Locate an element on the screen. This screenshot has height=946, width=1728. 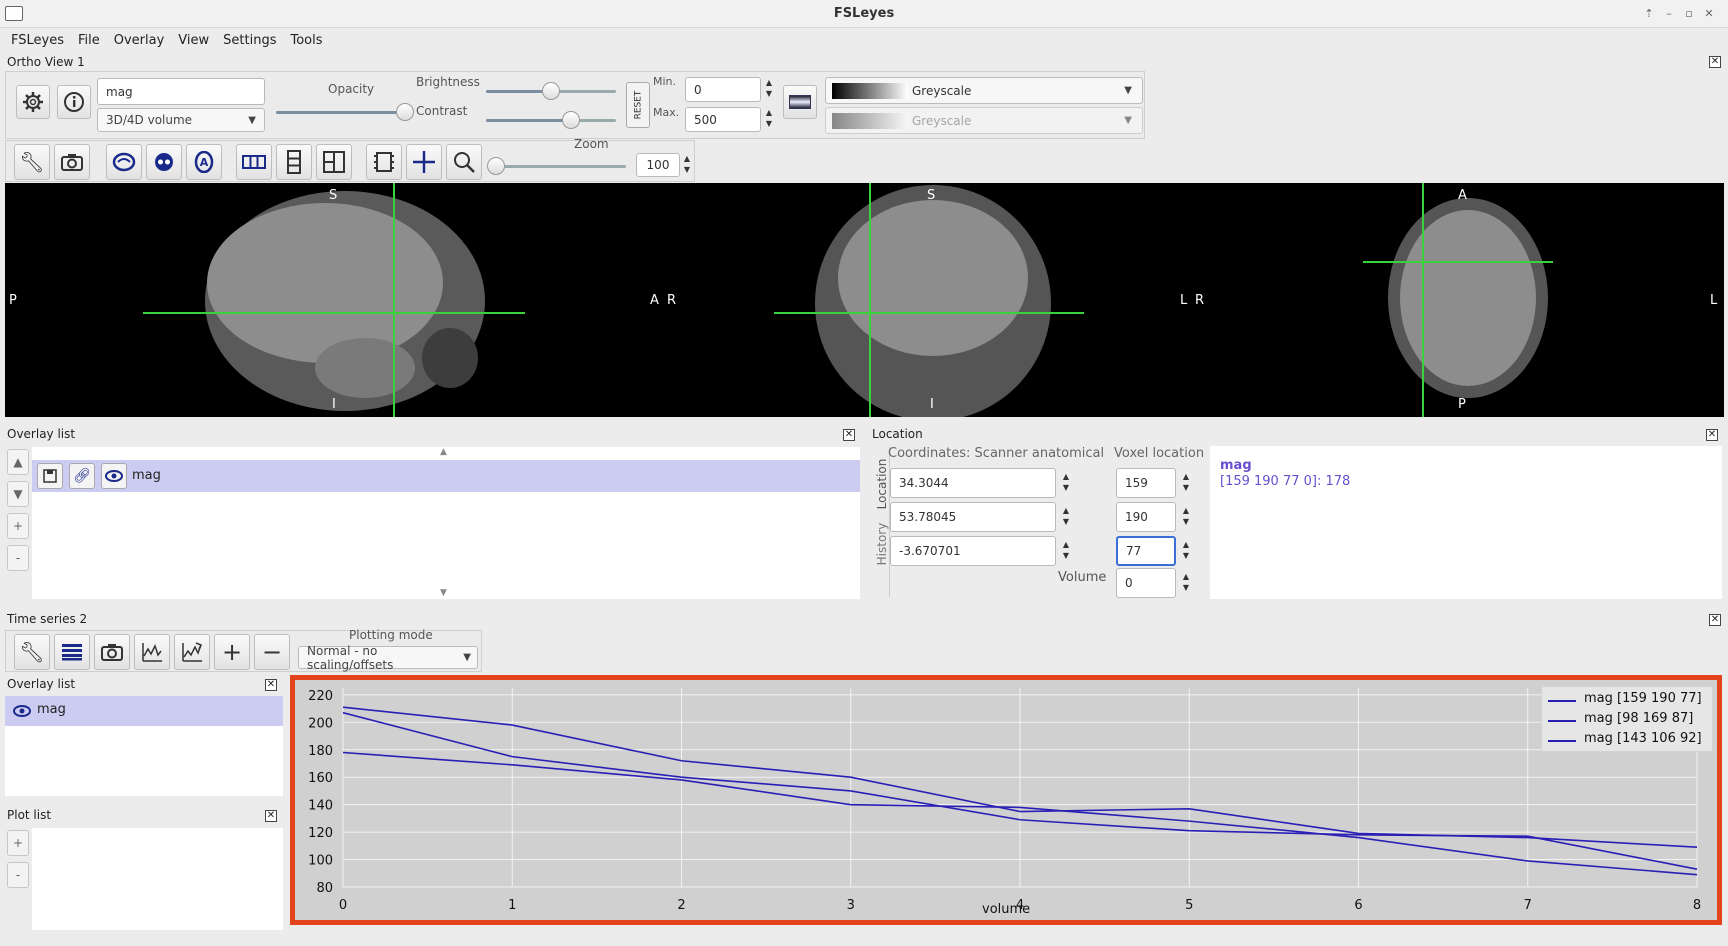
add-plot-button: + is located at coordinates (232, 652).